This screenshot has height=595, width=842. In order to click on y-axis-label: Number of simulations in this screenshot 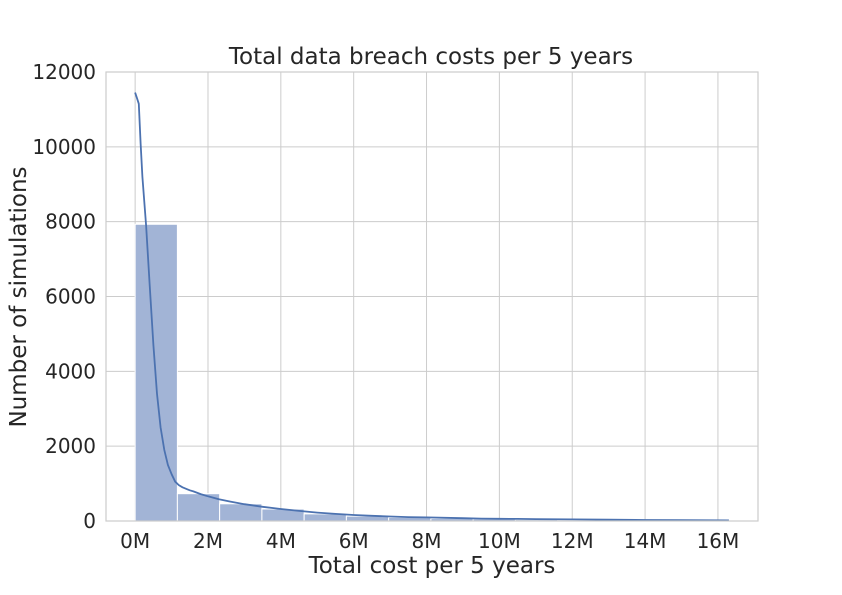, I will do `click(19, 296)`.